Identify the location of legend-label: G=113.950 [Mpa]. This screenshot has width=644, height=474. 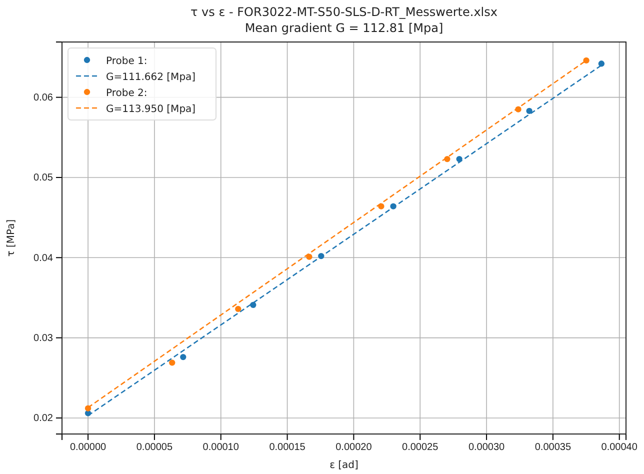
(151, 109).